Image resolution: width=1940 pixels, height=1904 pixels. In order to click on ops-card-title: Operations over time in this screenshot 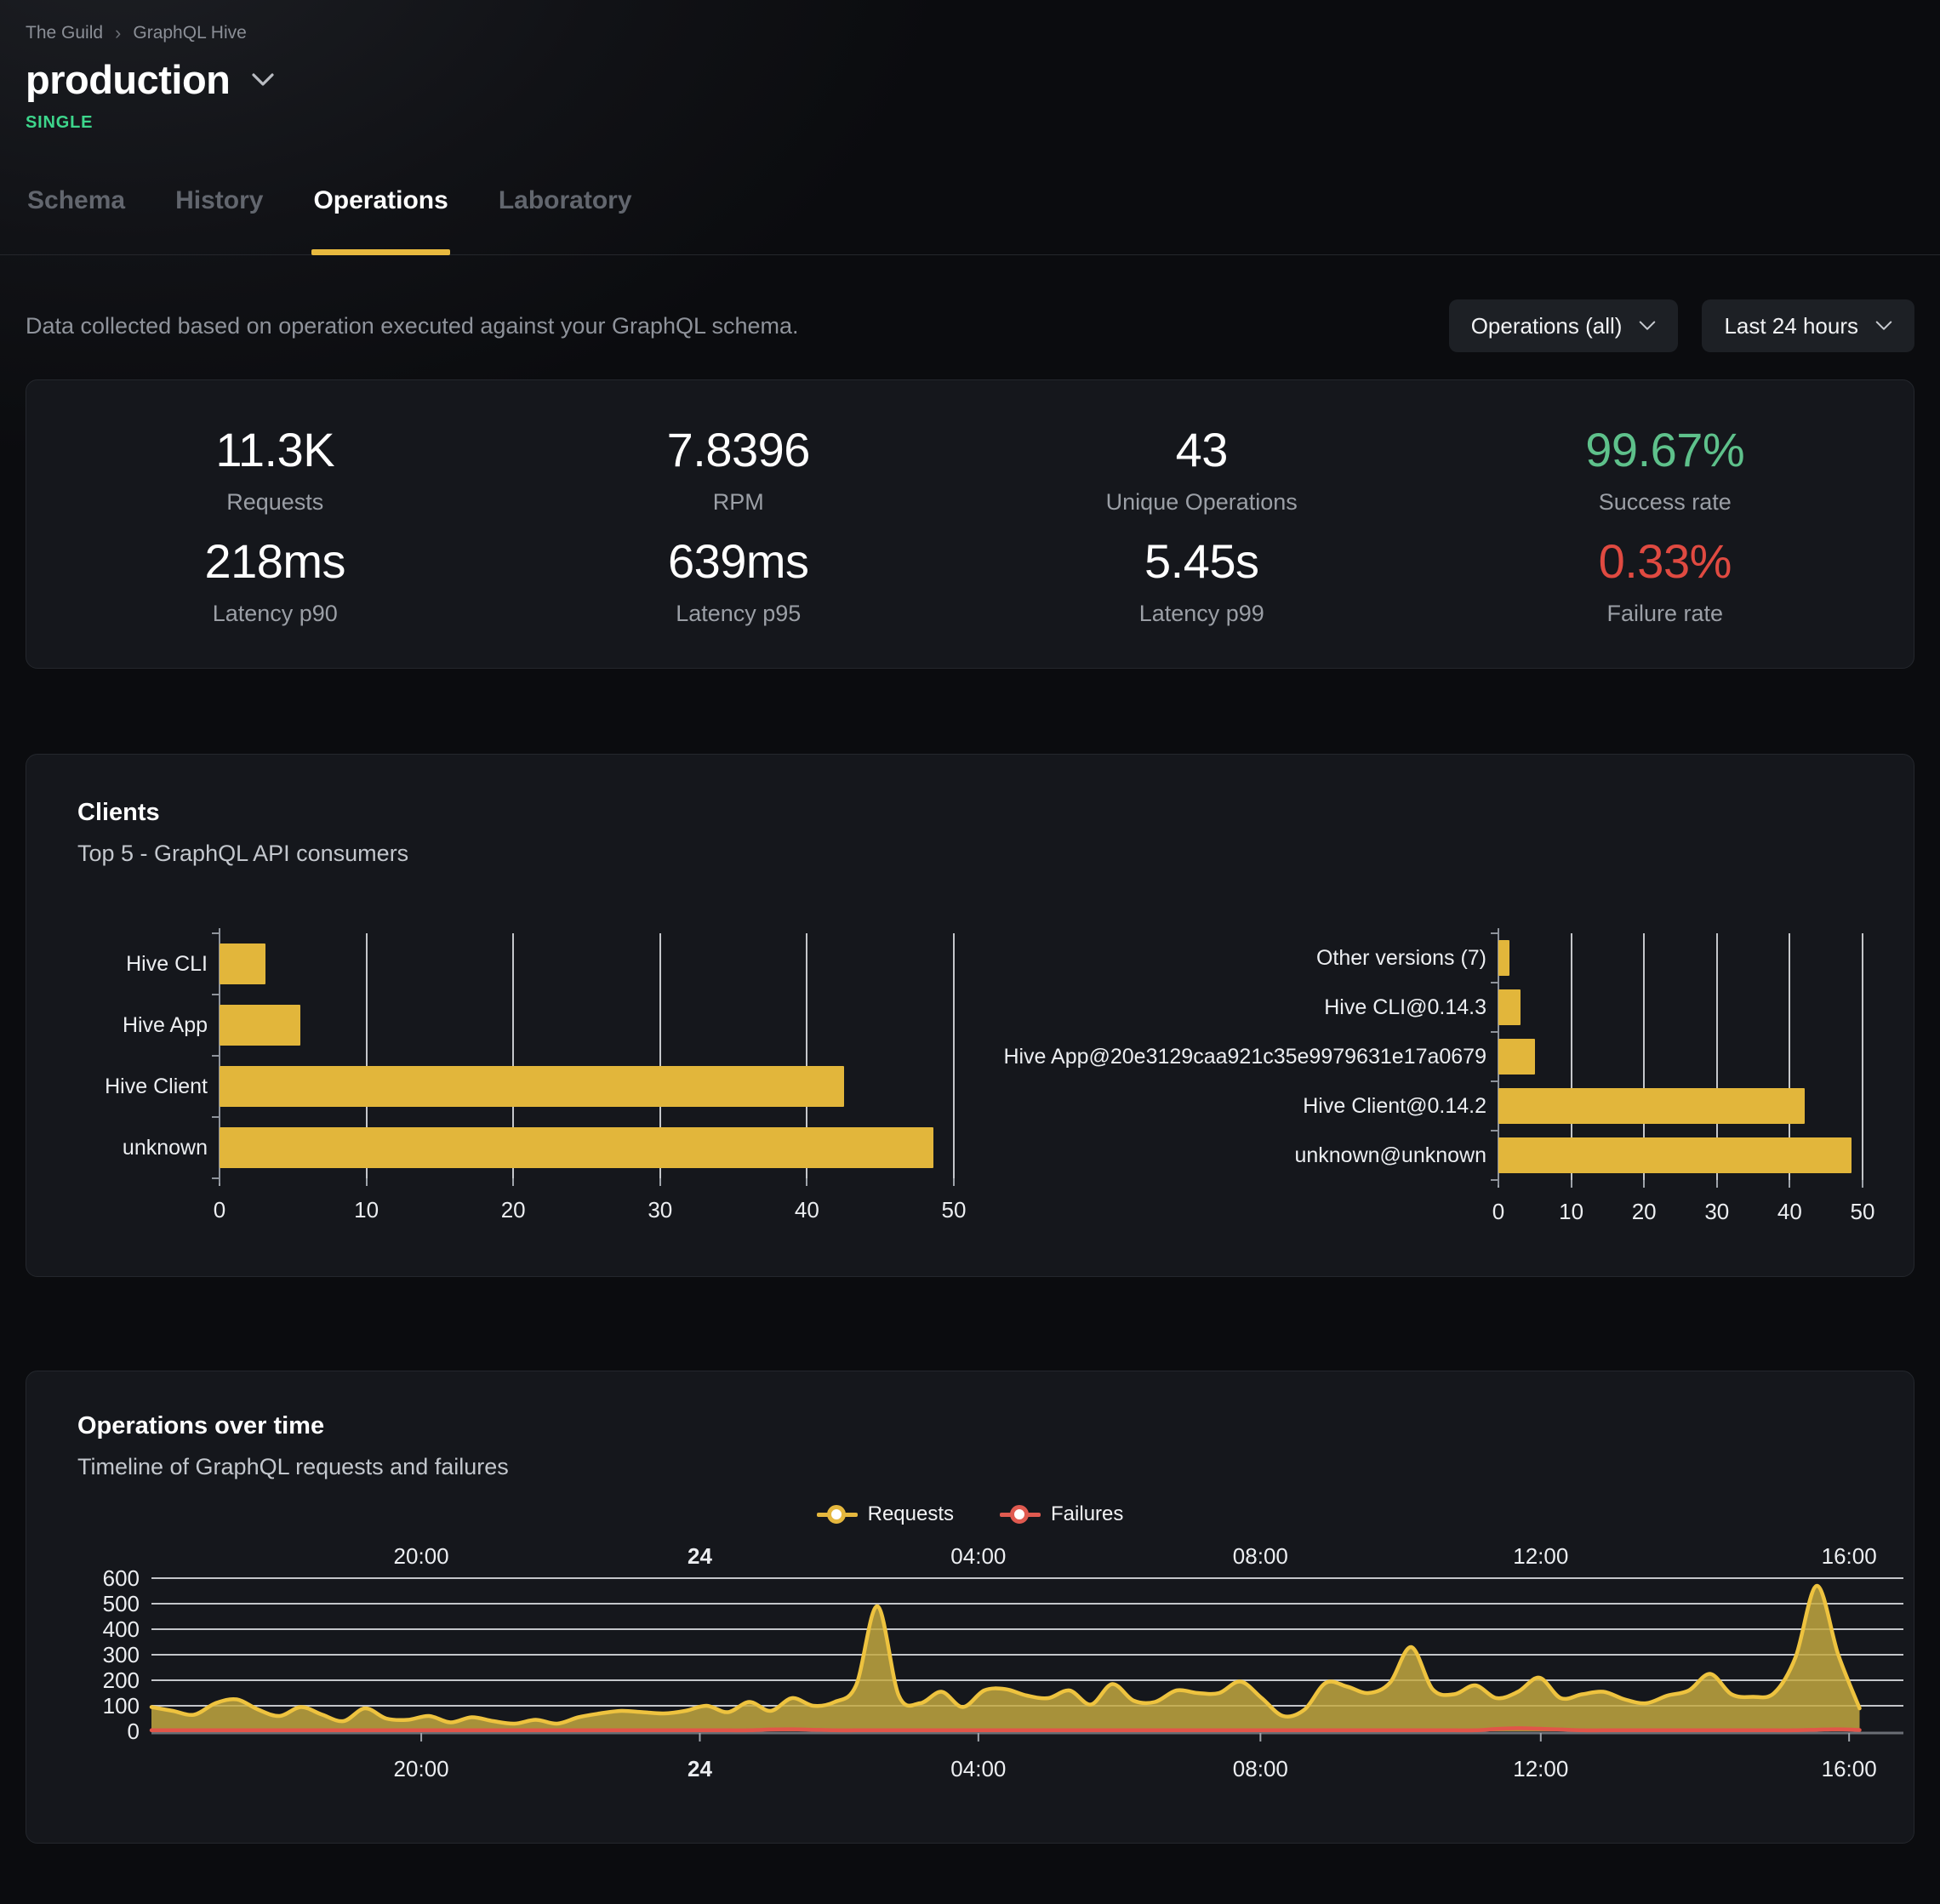, I will do `click(201, 1426)`.